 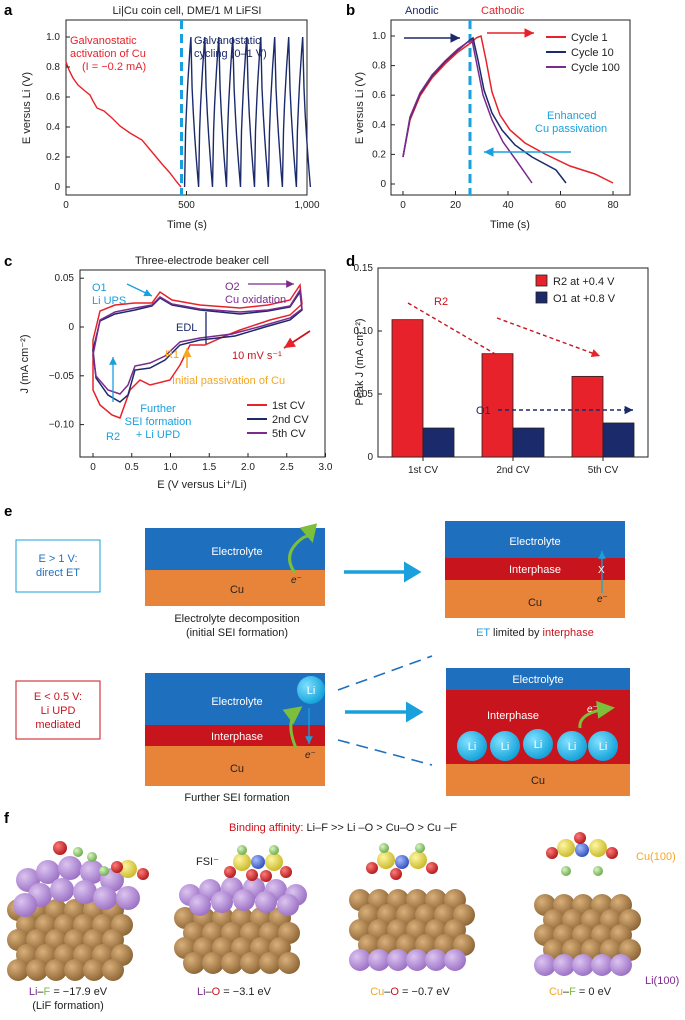 I want to click on panel-b-ann-1: Enhanced, so click(x=572, y=116).